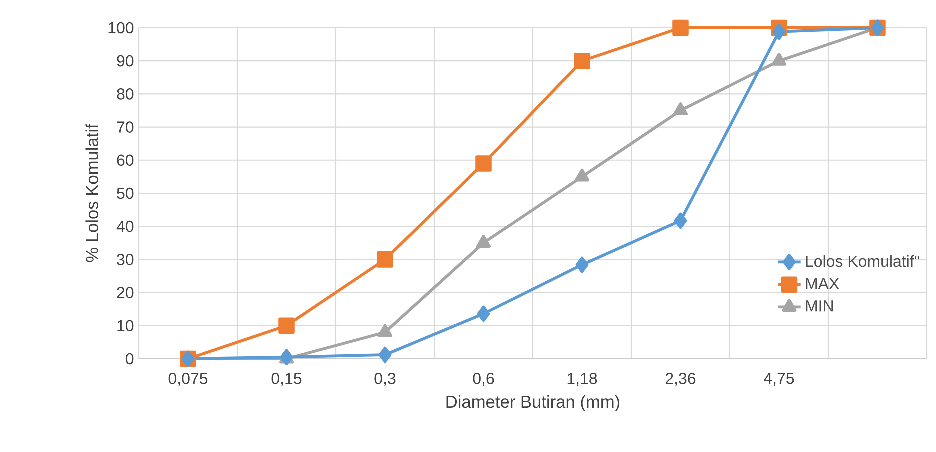 The height and width of the screenshot is (452, 936). What do you see at coordinates (125, 194) in the screenshot?
I see `y-tick-label: 50` at bounding box center [125, 194].